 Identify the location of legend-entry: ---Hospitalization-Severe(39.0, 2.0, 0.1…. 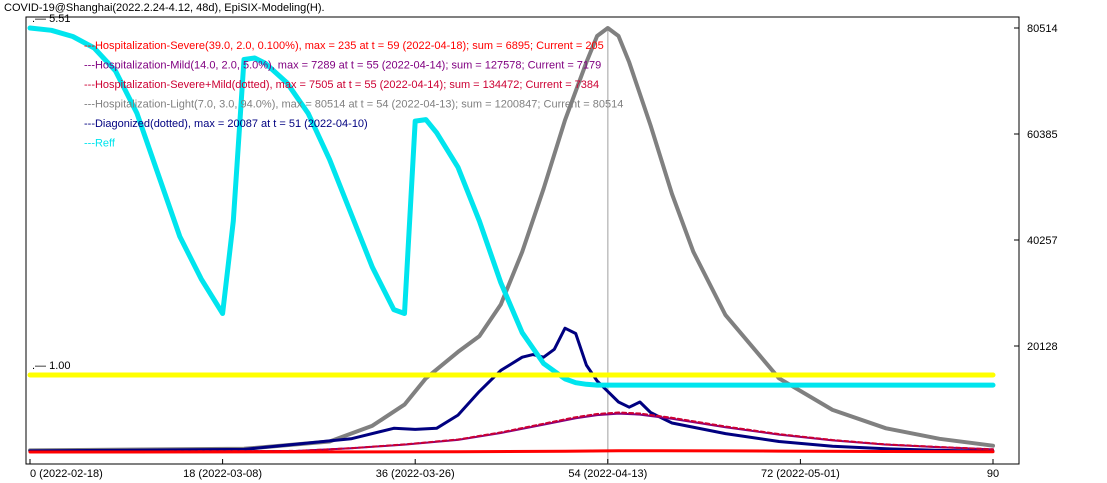
(344, 46).